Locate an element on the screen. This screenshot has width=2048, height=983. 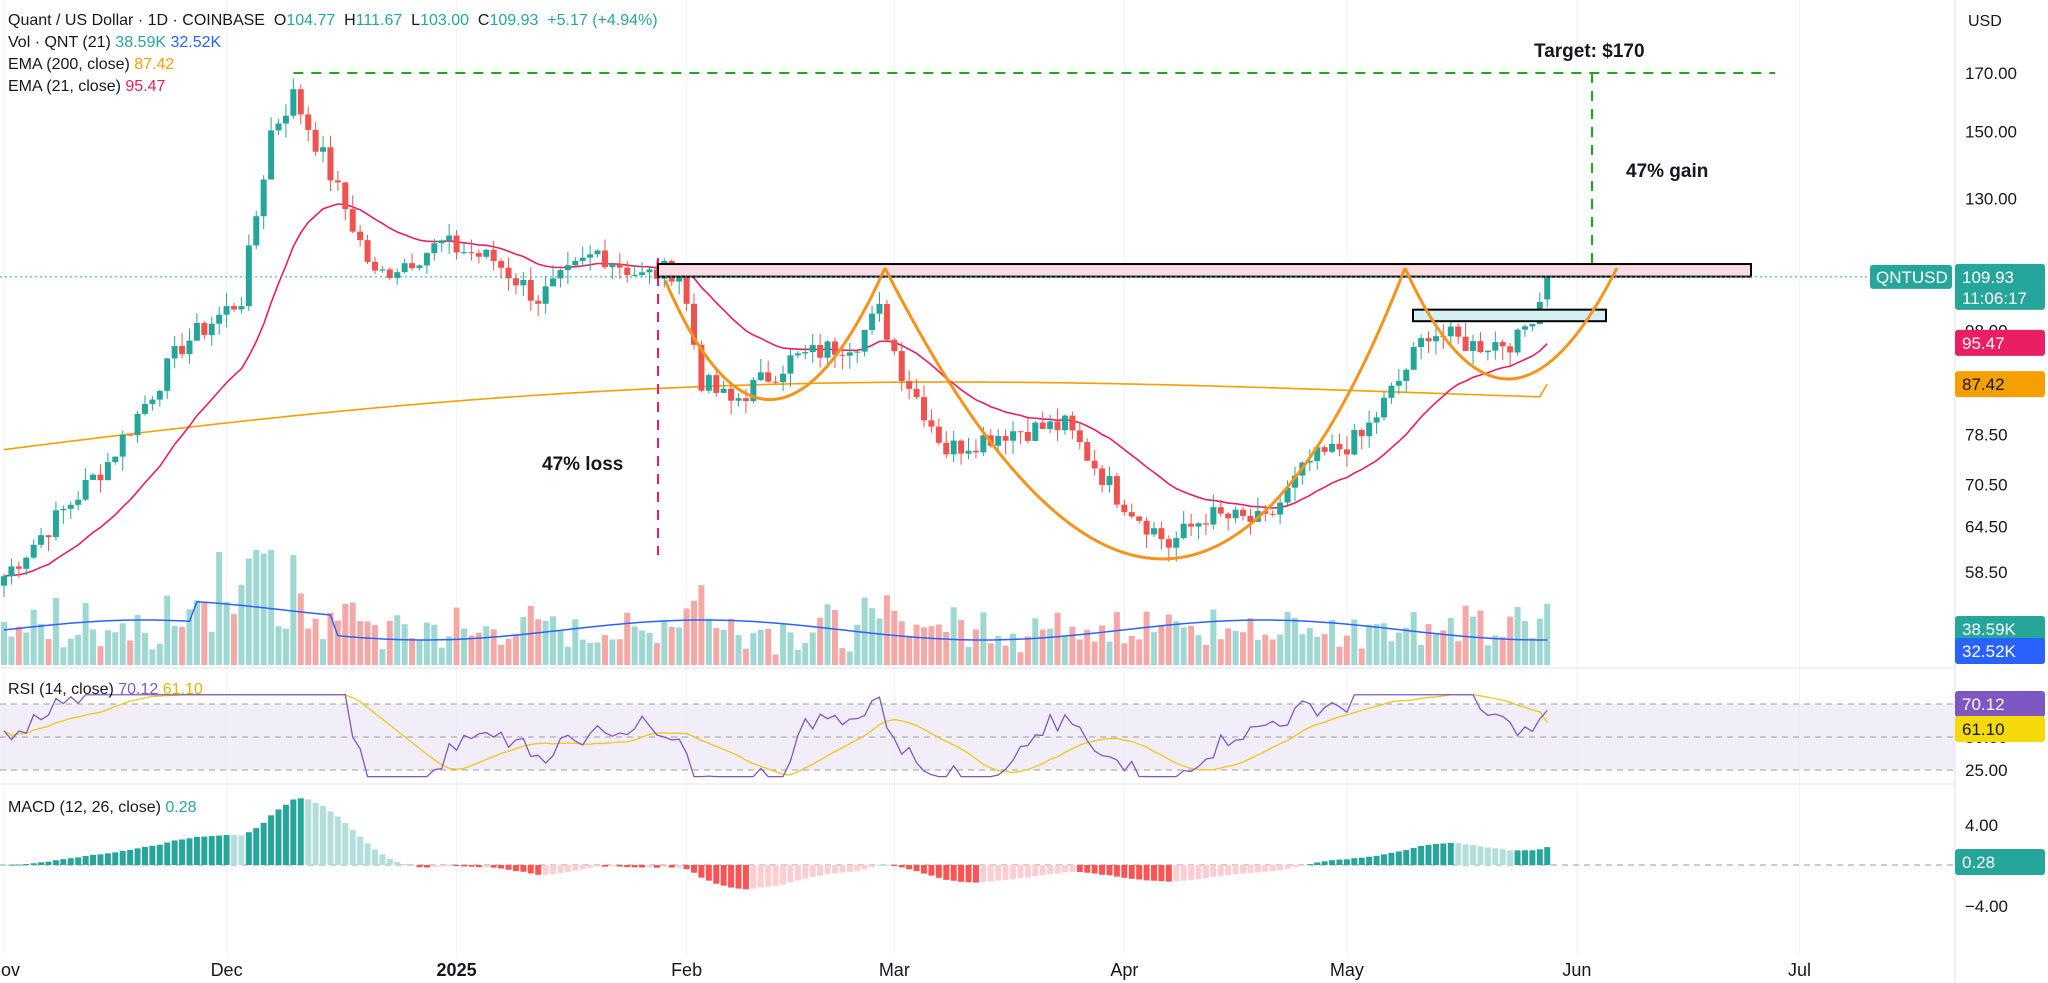
time-tick-label: 2025 is located at coordinates (457, 970).